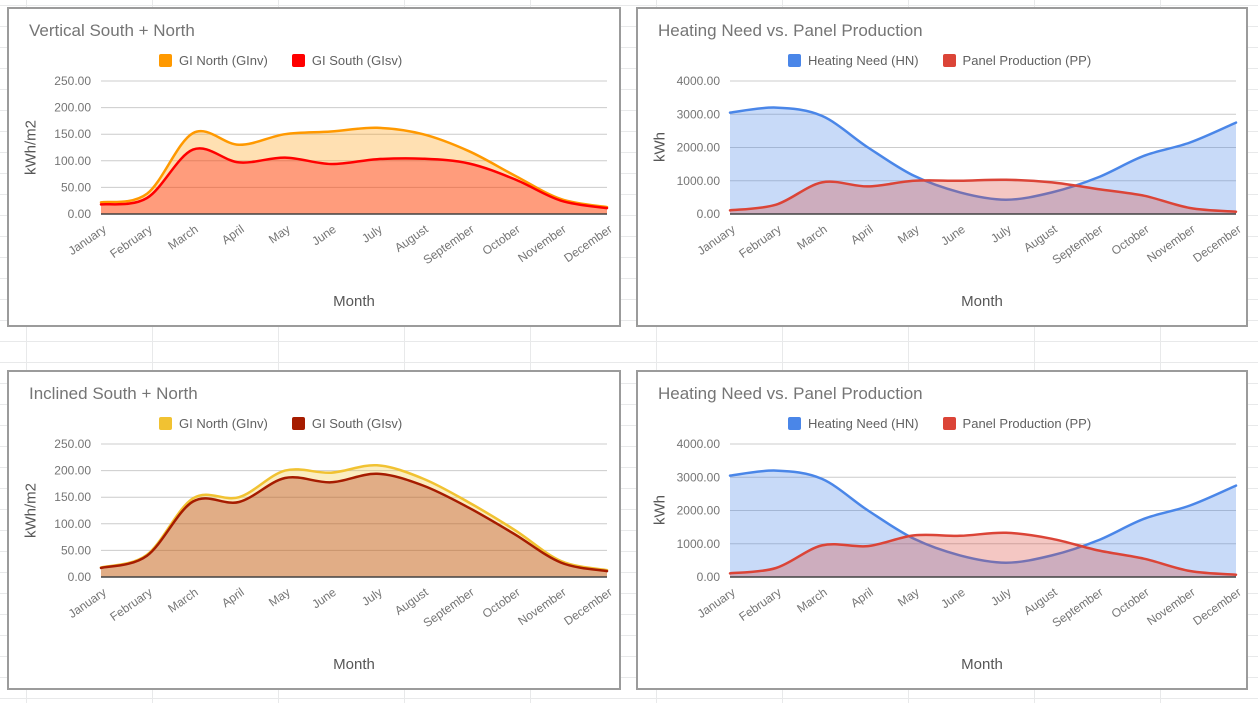 This screenshot has height=703, width=1258. What do you see at coordinates (660, 147) in the screenshot?
I see `y-axis-title: kWh` at bounding box center [660, 147].